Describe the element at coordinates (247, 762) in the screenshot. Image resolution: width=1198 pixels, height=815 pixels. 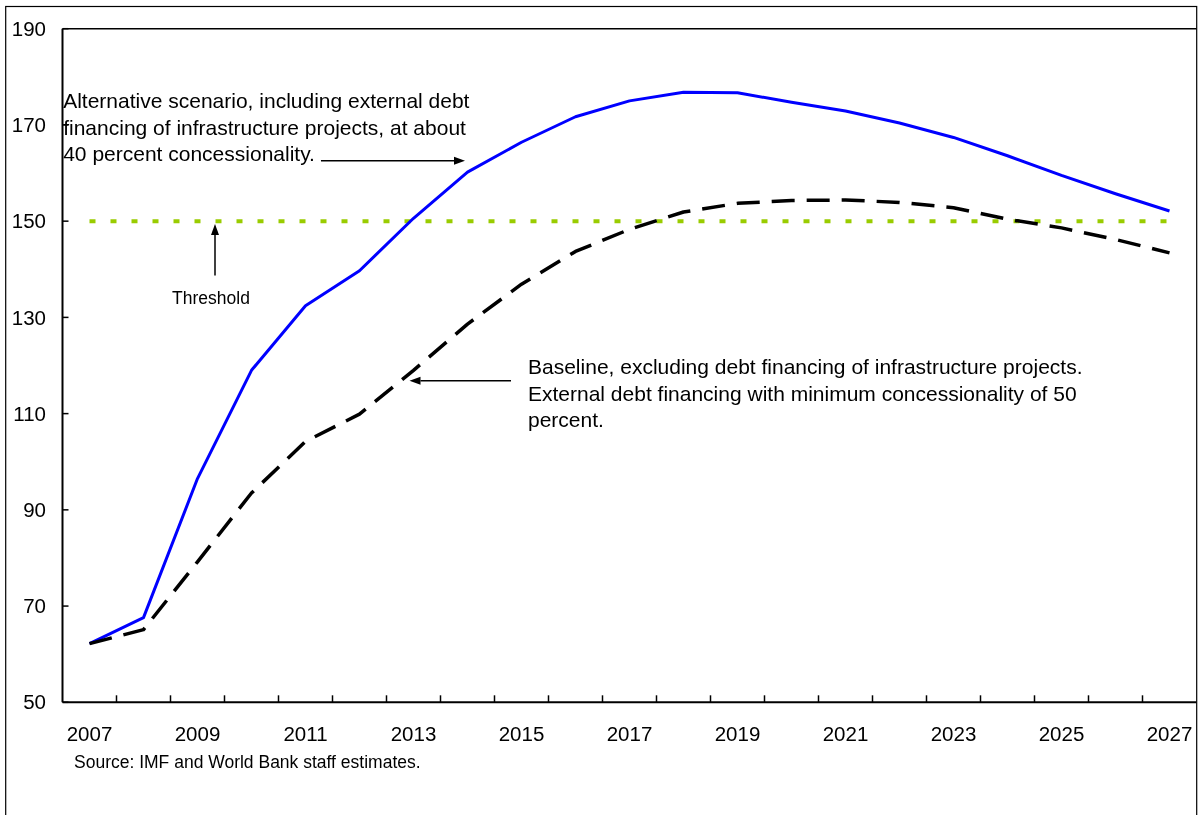
I see `source-note: Source: IMF and World Bank staff estimates.` at that location.